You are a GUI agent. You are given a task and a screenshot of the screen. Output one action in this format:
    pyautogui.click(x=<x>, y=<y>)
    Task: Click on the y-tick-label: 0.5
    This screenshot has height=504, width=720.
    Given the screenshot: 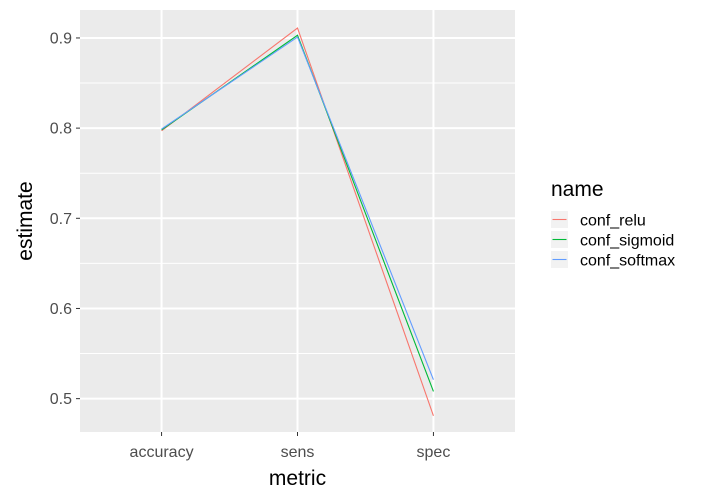 What is the action you would take?
    pyautogui.click(x=61, y=399)
    